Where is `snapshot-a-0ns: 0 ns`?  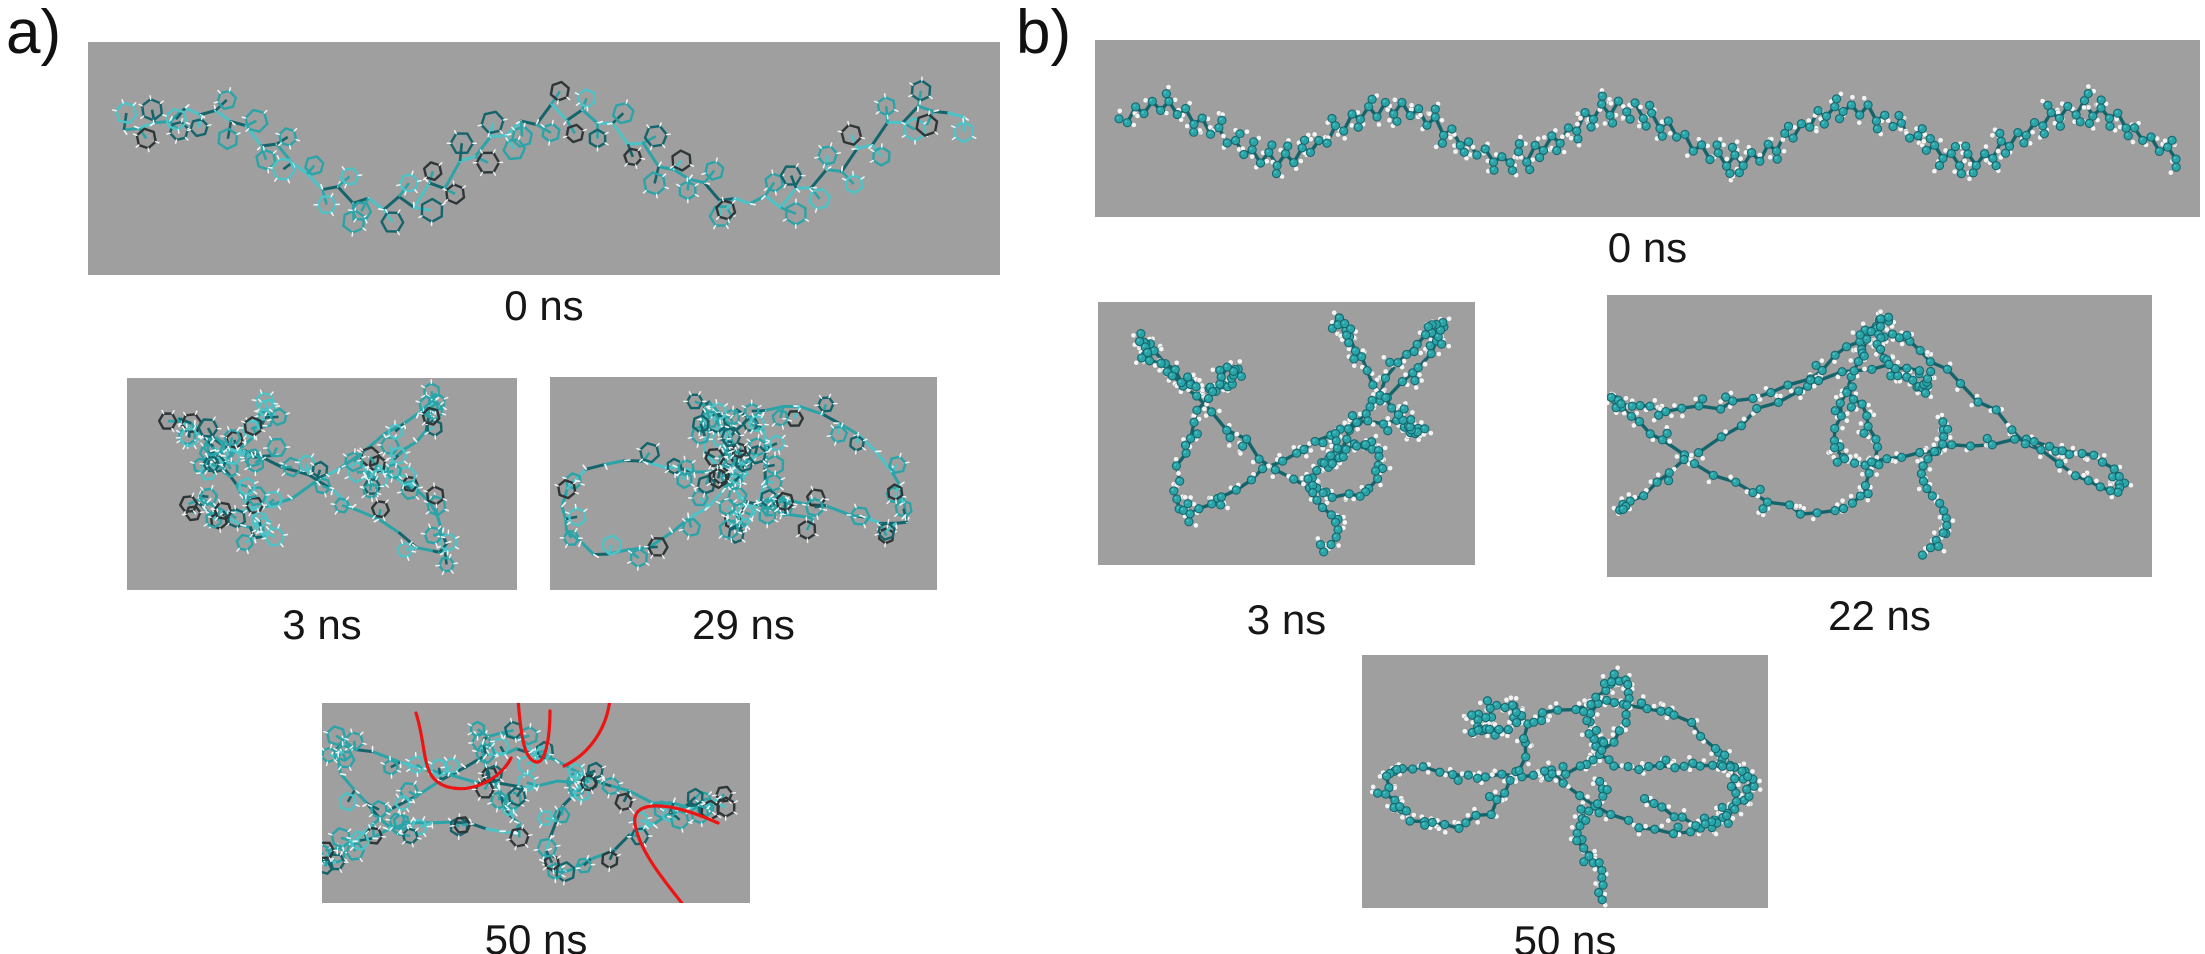
snapshot-a-0ns: 0 ns is located at coordinates (544, 184).